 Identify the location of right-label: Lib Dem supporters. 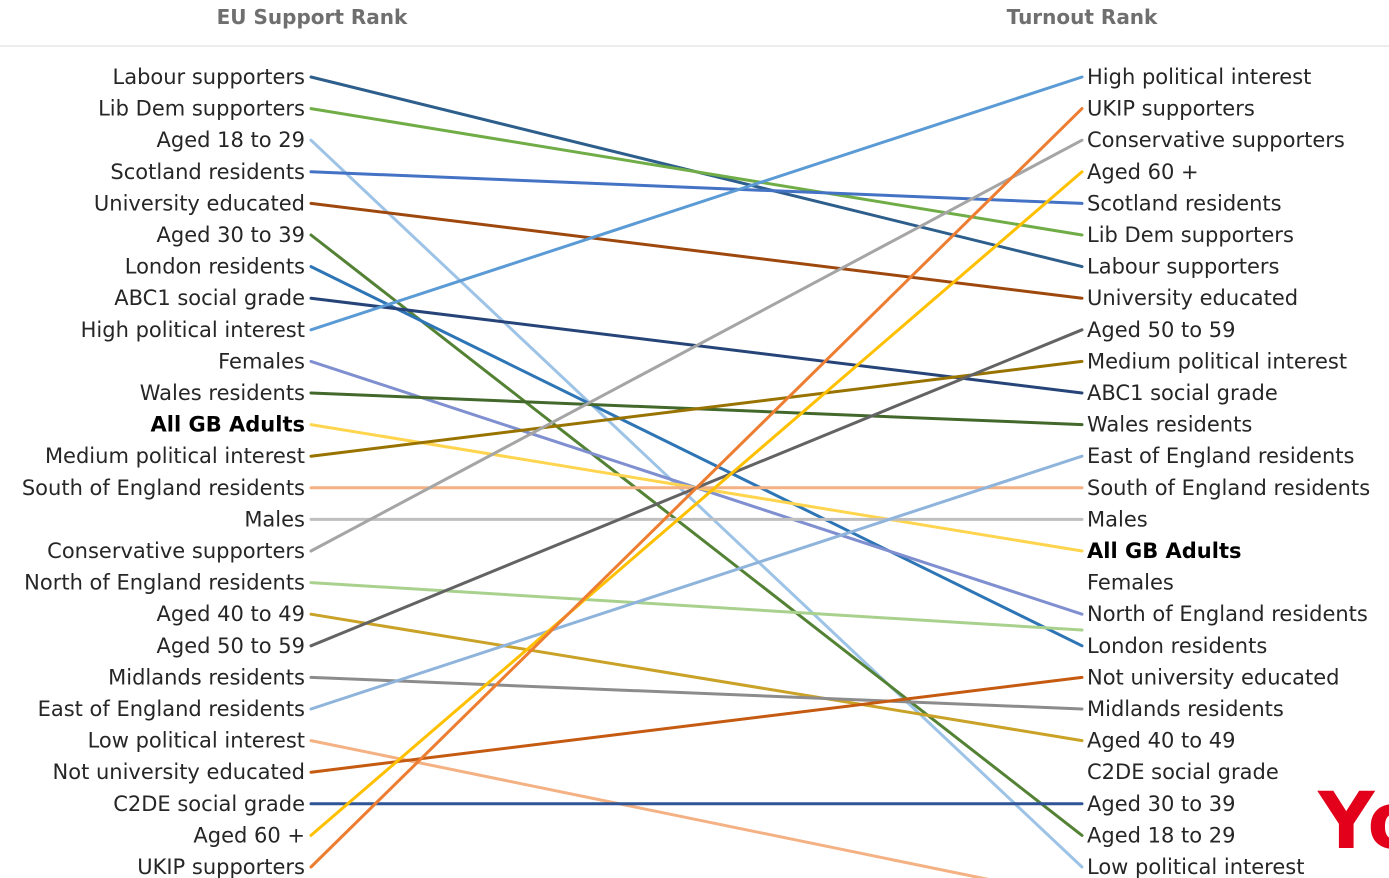
(1190, 235).